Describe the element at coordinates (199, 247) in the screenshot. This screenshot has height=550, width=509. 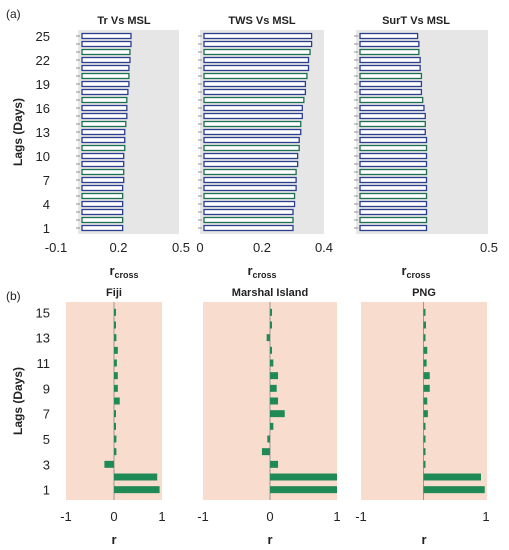
I see `chart-a2-x-tick-label: 0` at that location.